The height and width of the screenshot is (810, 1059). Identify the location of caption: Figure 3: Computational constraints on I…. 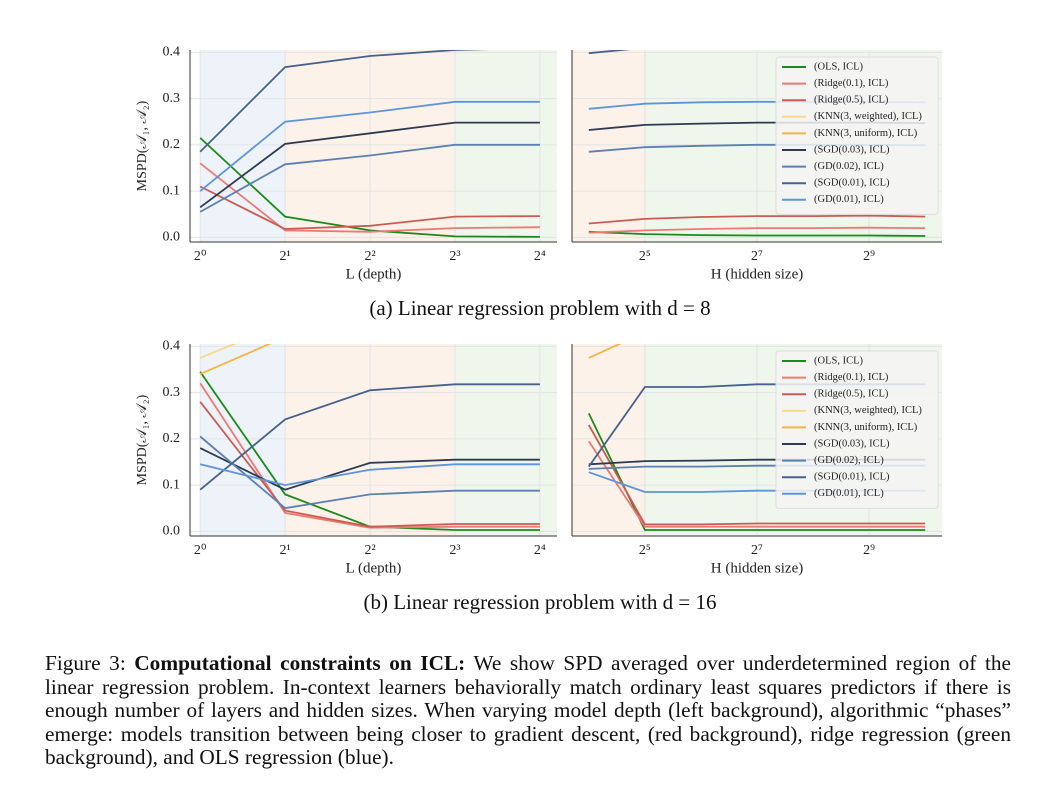
(528, 710).